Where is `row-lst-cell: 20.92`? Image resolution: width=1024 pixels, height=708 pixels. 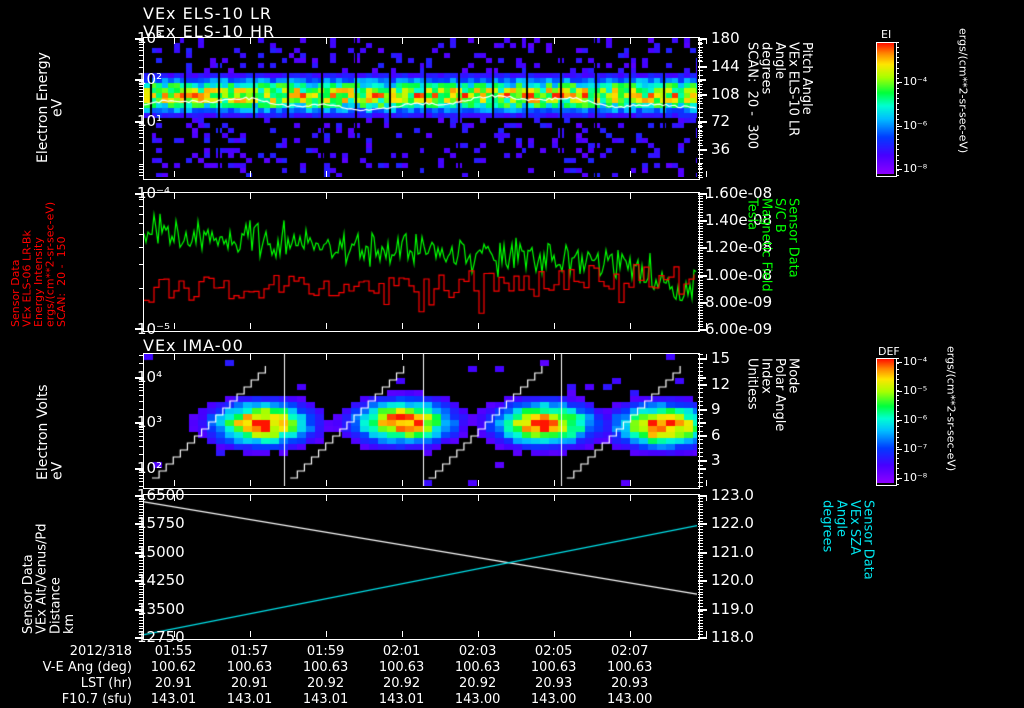 row-lst-cell: 20.92 is located at coordinates (478, 683).